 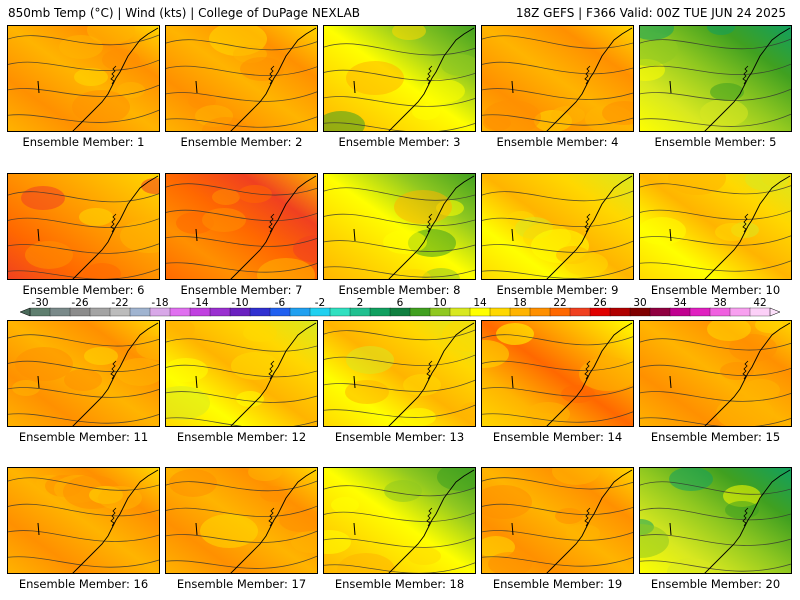 I want to click on colorbar-tick: -10, so click(x=240, y=303).